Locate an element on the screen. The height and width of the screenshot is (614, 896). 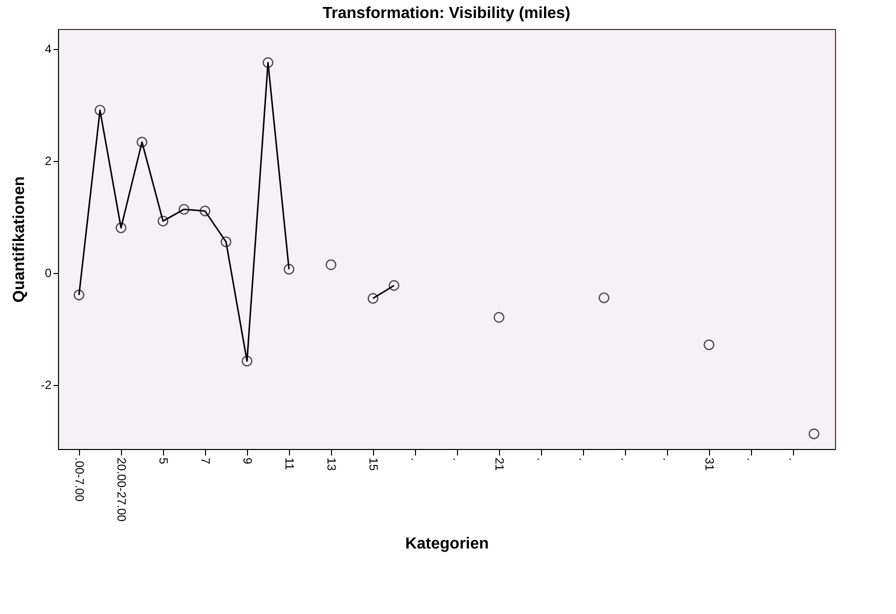
x-tick-label: 20.00-27.00 is located at coordinates (121, 490).